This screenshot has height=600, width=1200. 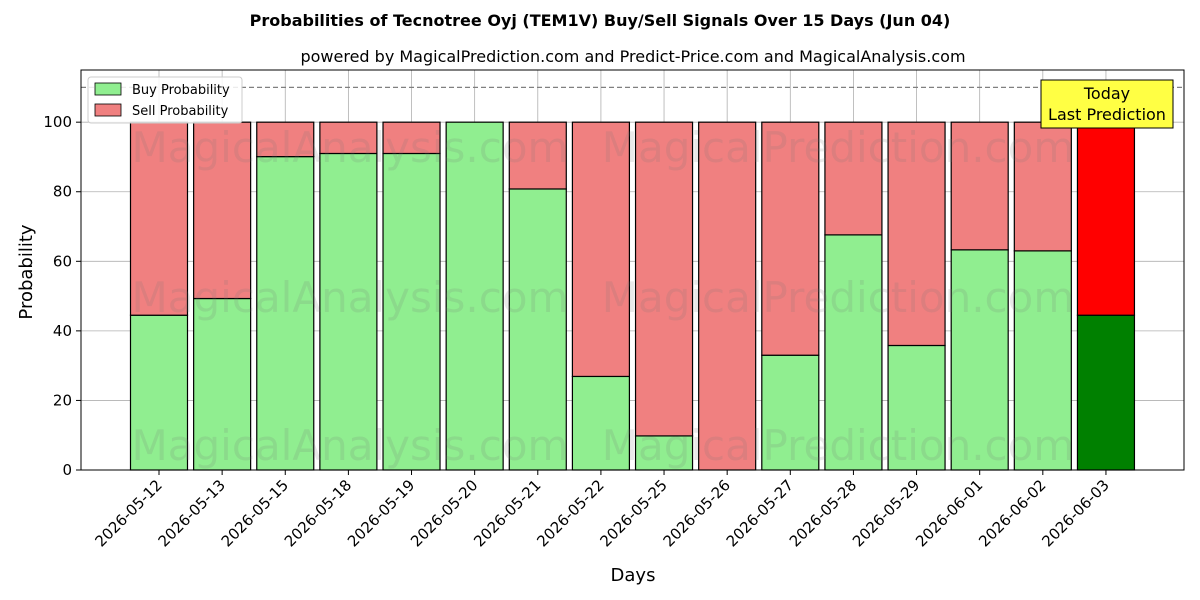 What do you see at coordinates (1106, 93) in the screenshot?
I see `annotation-line-1: Today` at bounding box center [1106, 93].